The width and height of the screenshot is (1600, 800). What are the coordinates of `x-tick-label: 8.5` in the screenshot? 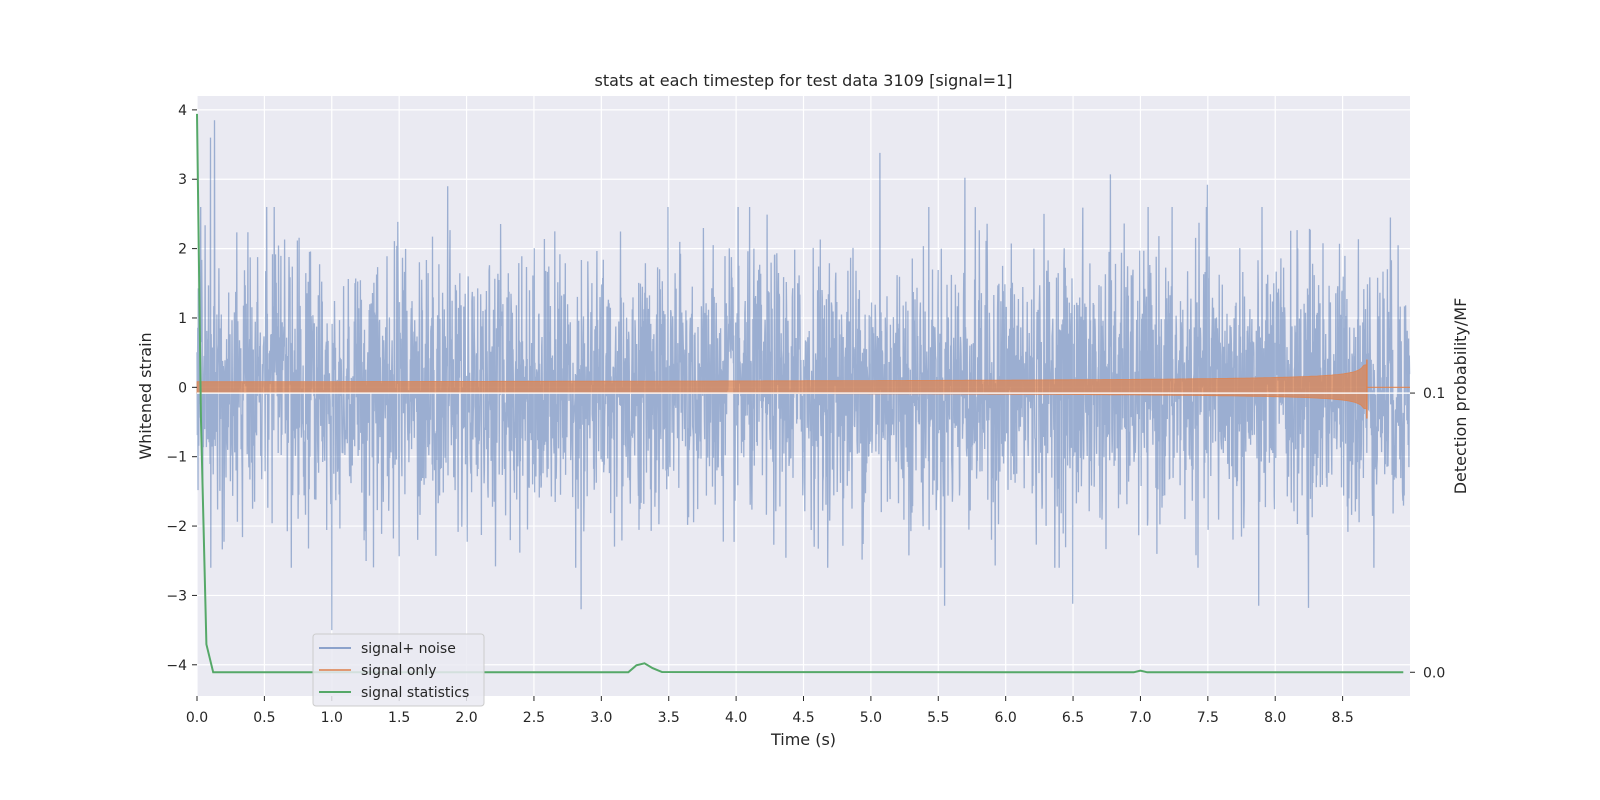 It's located at (1342, 718).